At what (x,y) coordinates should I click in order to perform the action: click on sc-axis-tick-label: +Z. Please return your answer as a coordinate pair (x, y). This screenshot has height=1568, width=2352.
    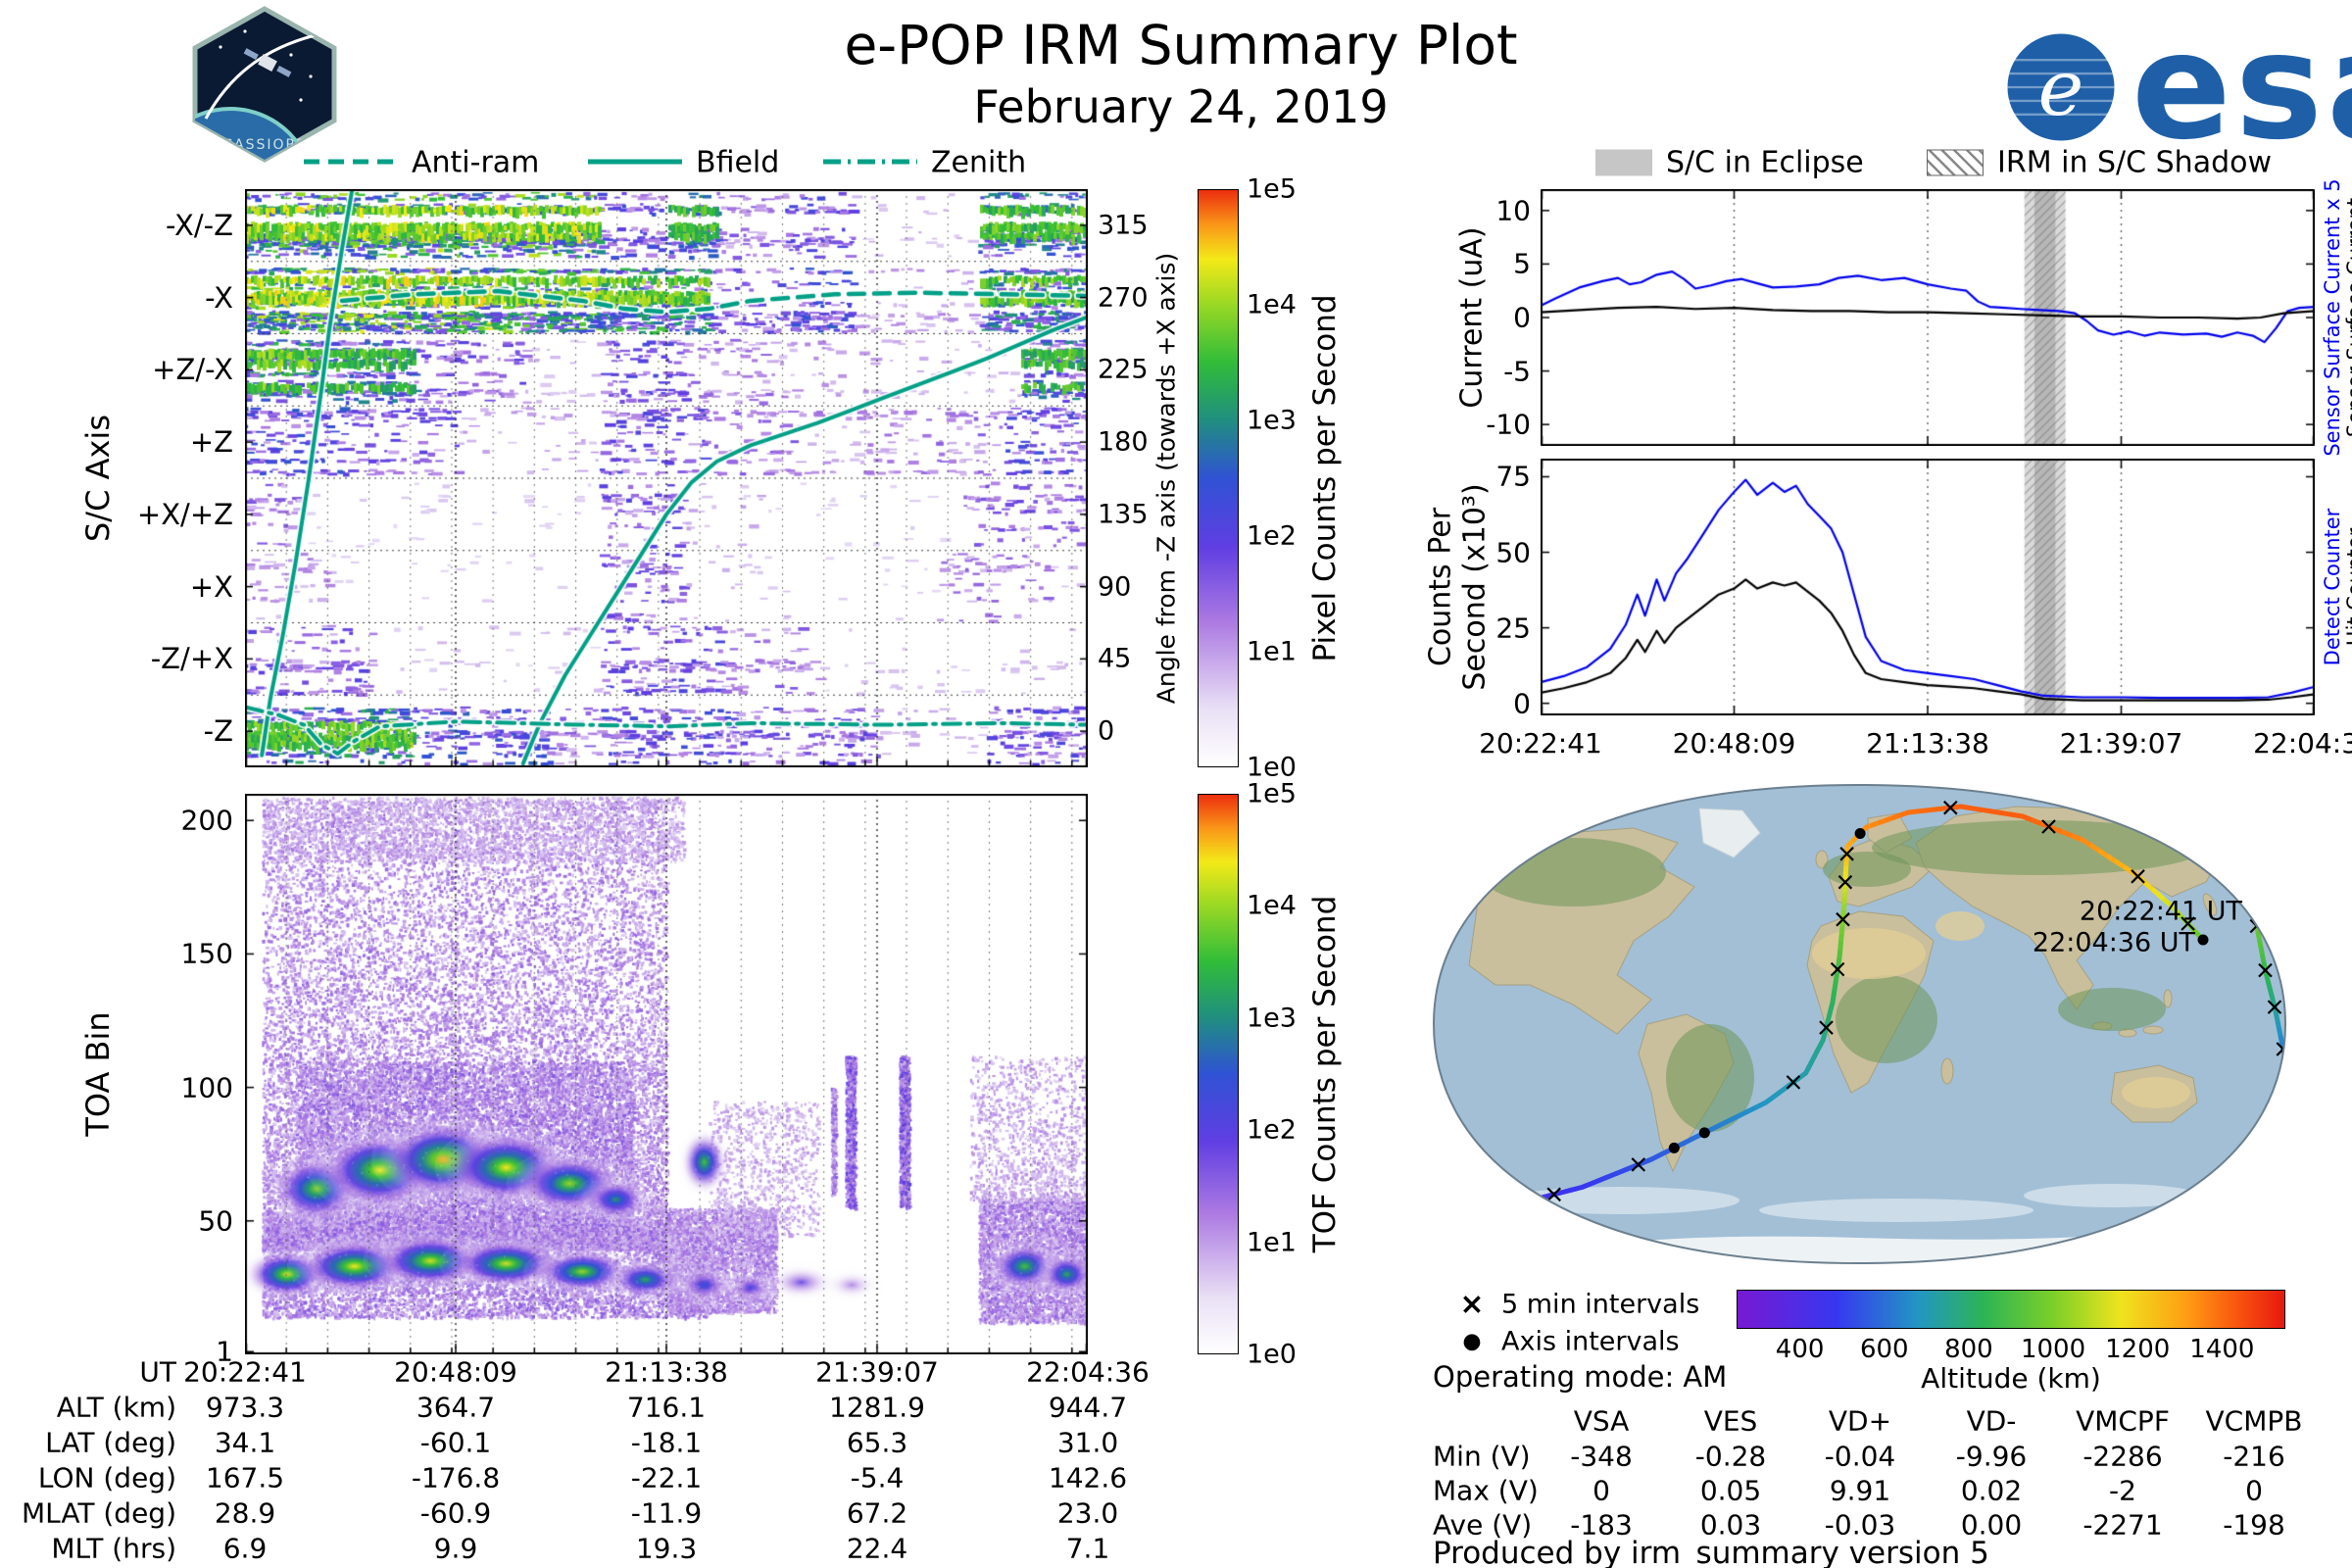
    Looking at the image, I should click on (211, 442).